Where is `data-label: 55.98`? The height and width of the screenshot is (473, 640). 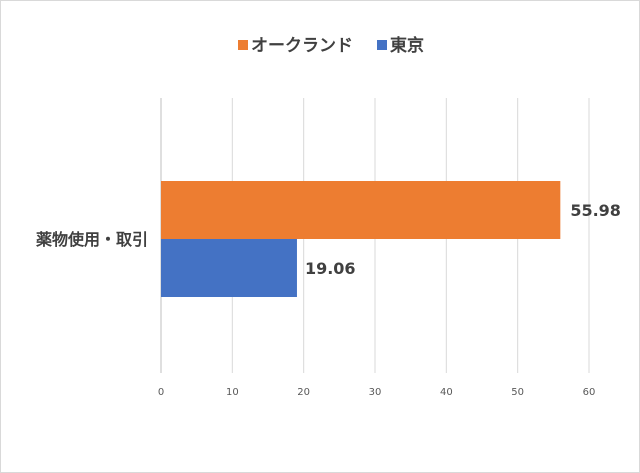
data-label: 55.98 is located at coordinates (595, 210).